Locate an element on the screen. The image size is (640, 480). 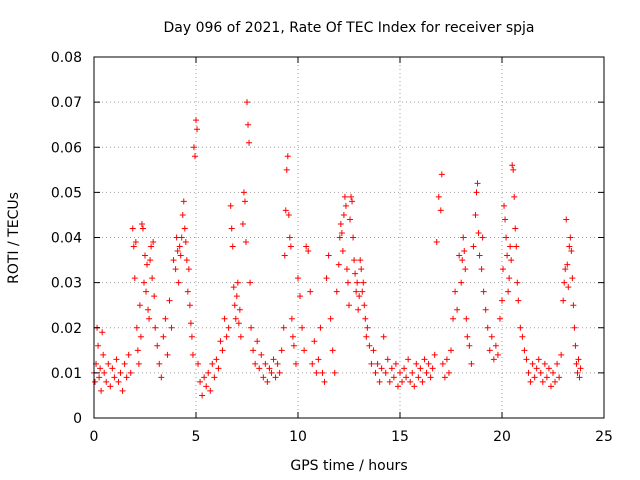
y-tick-label: 0.03 is located at coordinates (66, 284).